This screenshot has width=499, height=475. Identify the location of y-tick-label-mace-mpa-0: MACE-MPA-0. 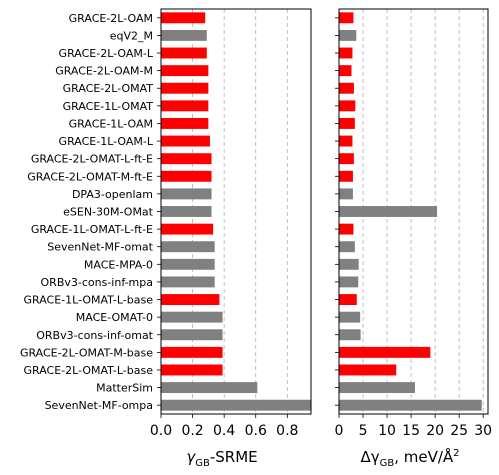
(118, 264).